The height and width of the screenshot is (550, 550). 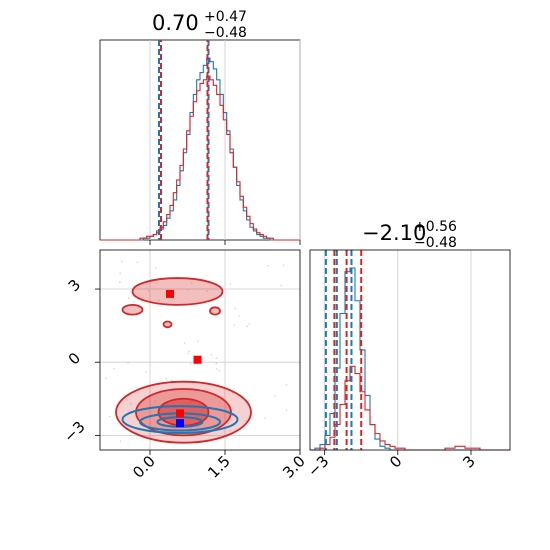 I want to click on hist-param2-grid, so click(x=398, y=350).